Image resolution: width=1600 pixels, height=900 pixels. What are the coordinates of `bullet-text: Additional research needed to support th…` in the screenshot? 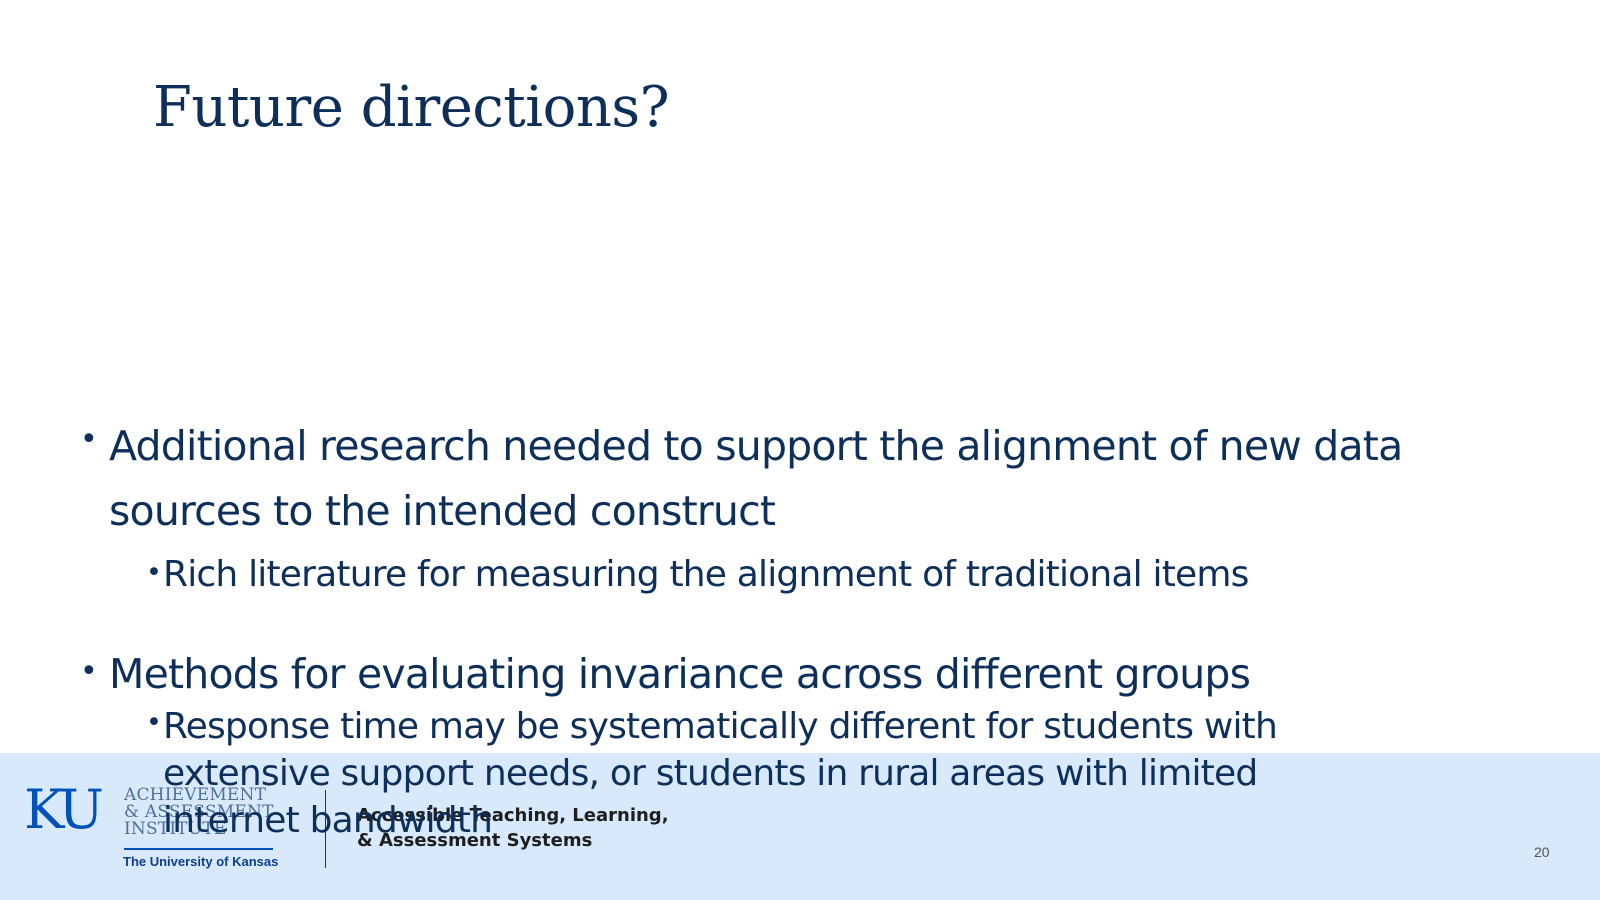 It's located at (756, 478).